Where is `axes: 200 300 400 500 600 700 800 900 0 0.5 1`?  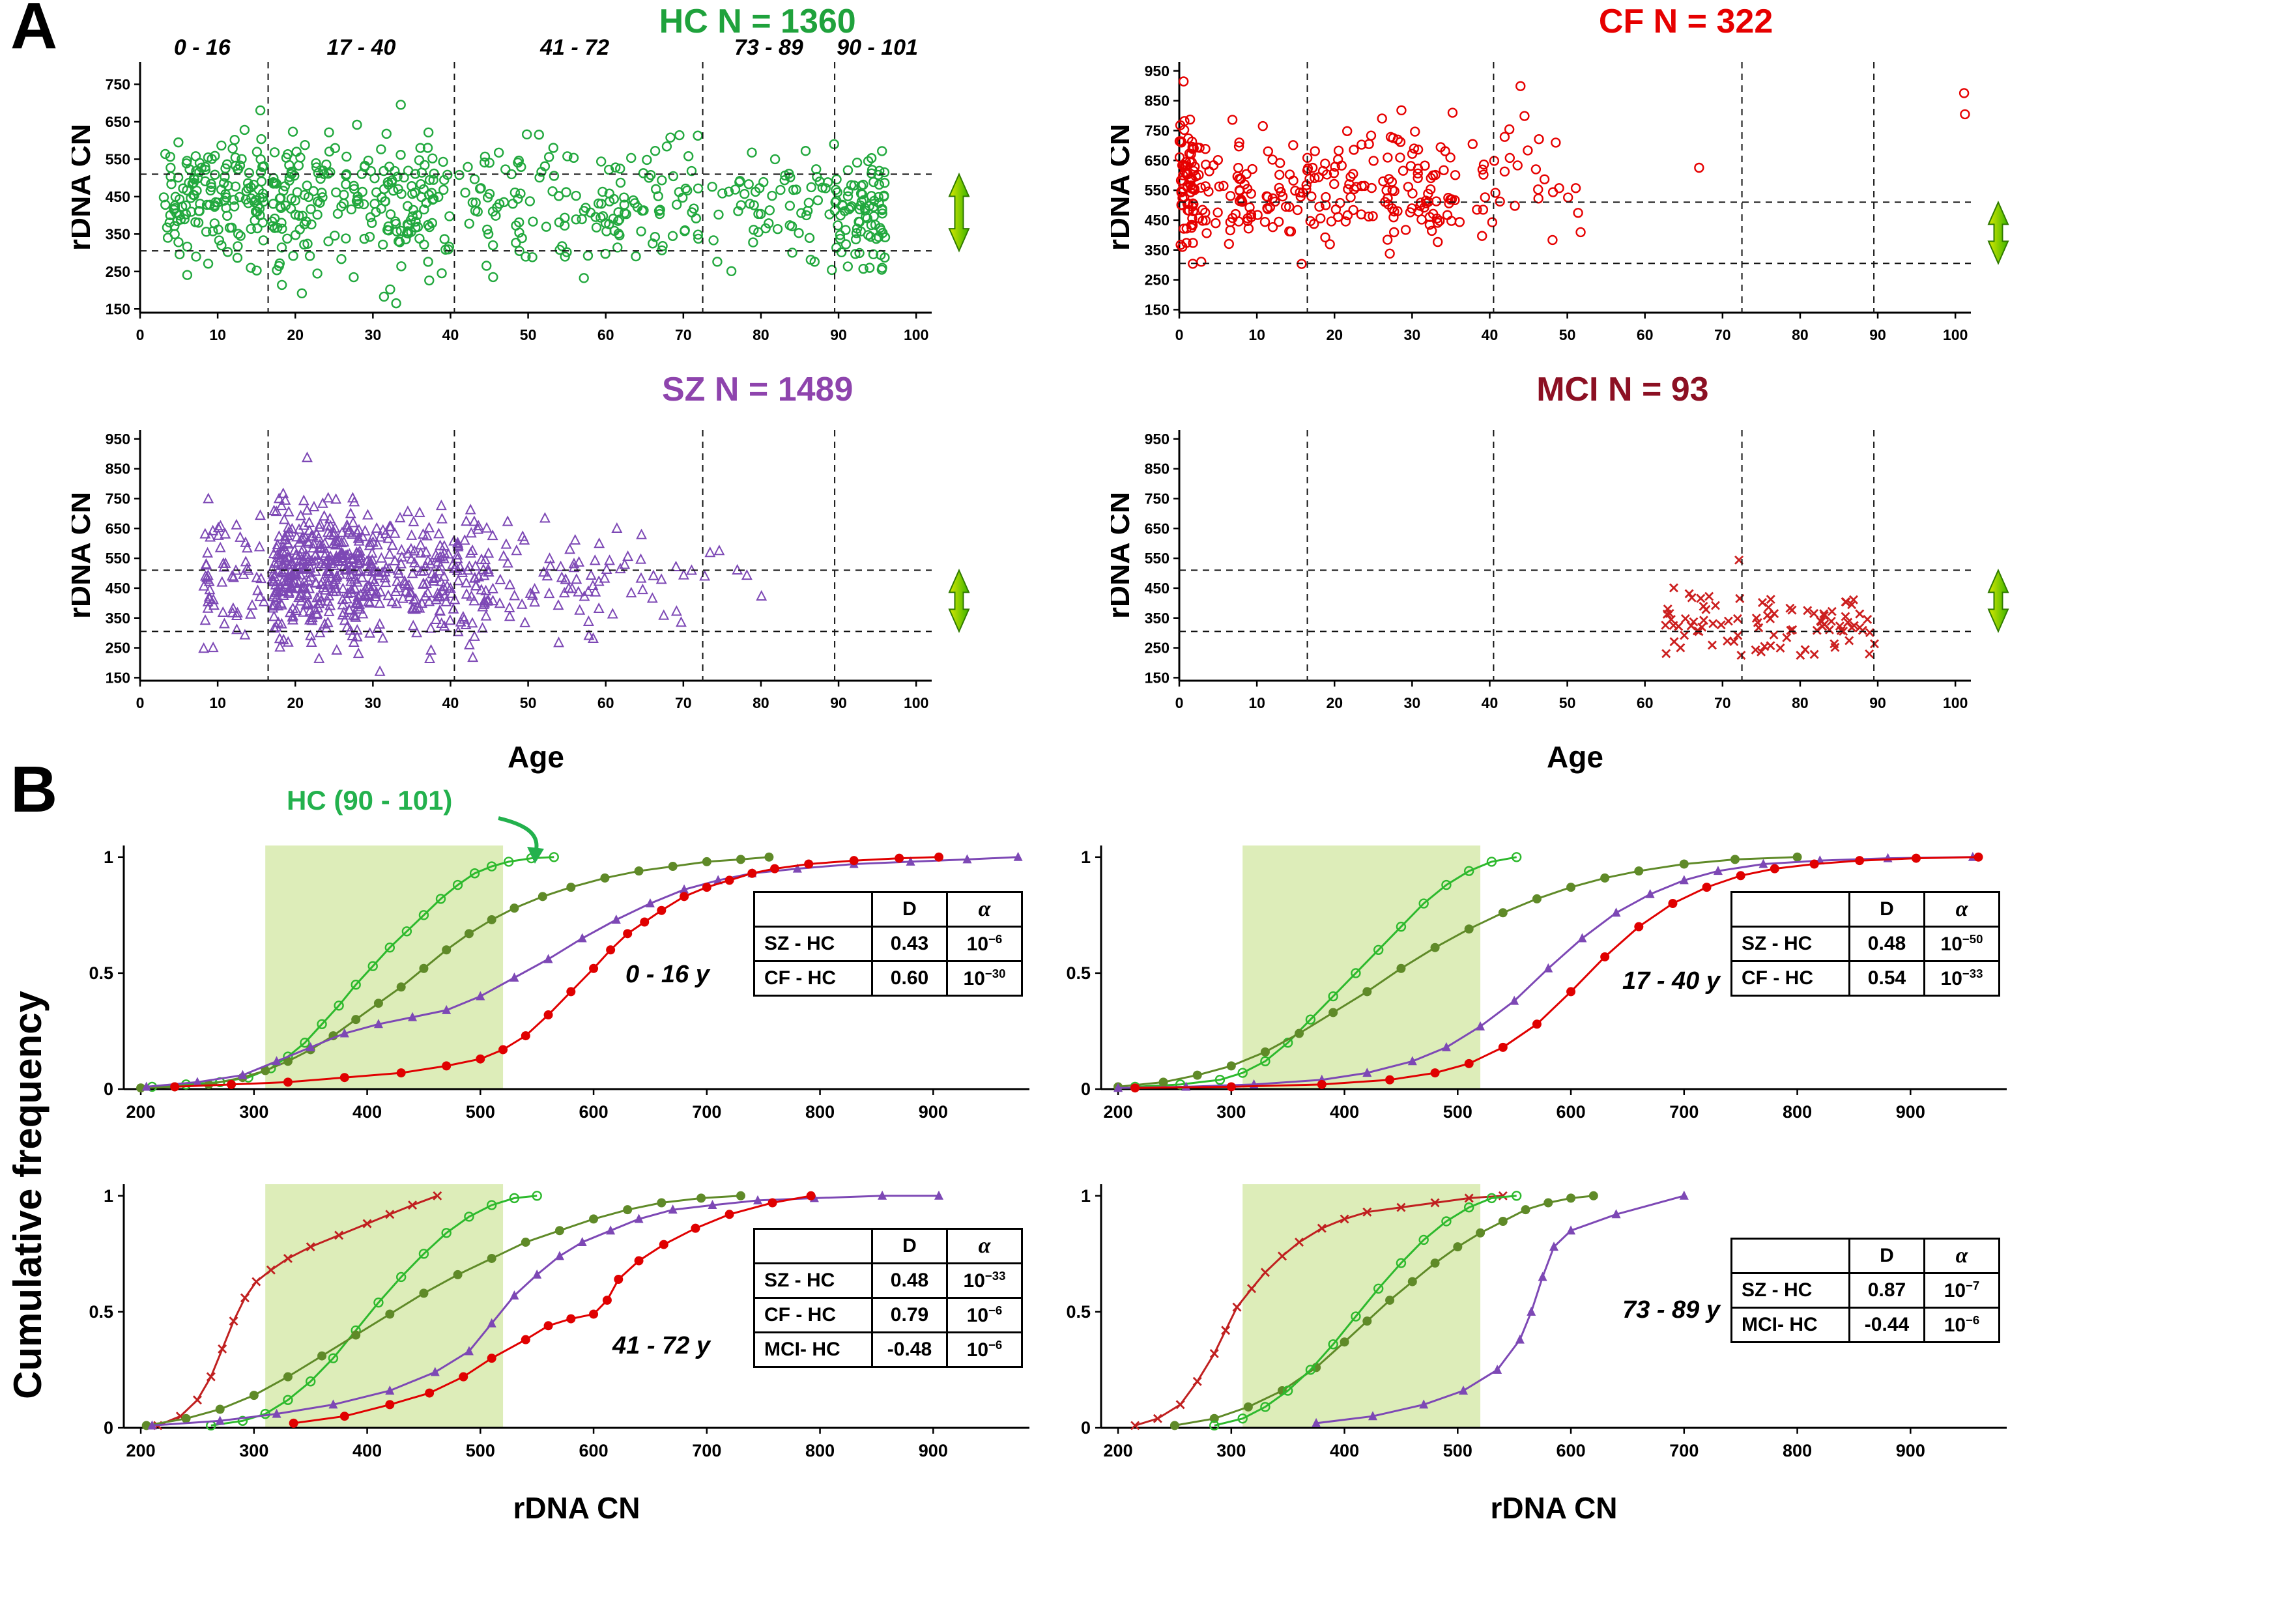
axes: 200 300 400 500 600 700 800 900 0 0.5 1 is located at coordinates (1536, 1322).